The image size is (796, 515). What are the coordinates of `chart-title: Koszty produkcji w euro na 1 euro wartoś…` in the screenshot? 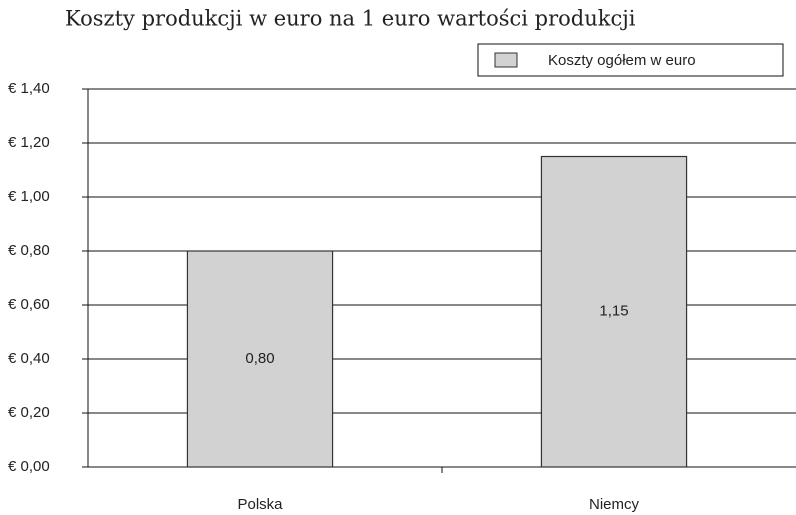 It's located at (350, 19).